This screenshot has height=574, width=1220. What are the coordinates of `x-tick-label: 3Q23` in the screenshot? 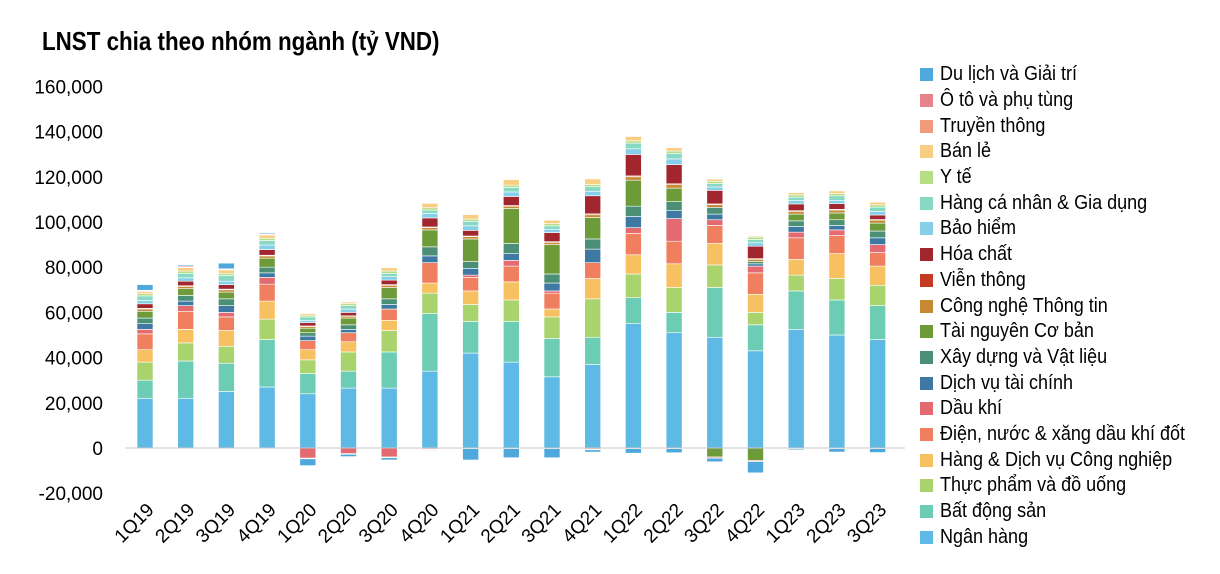 It's located at (867, 524).